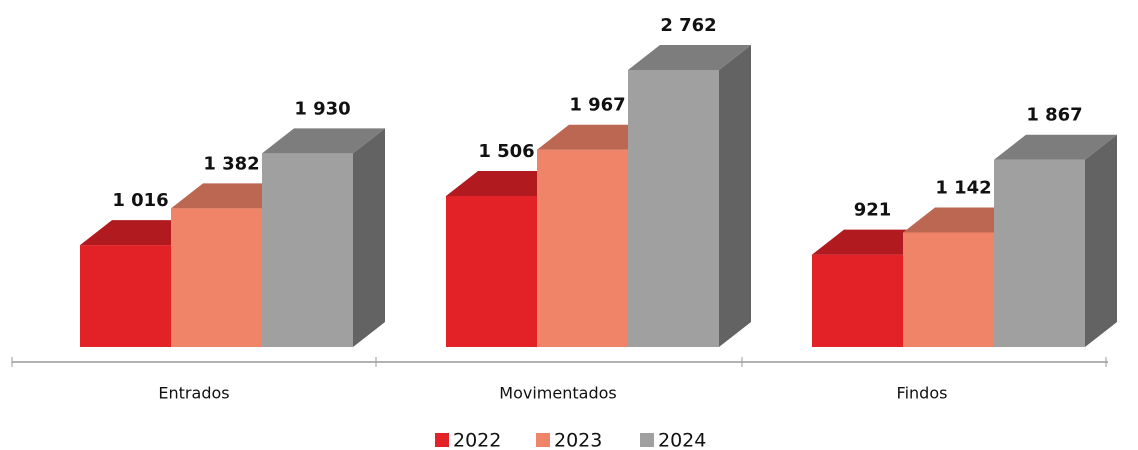 This screenshot has width=1138, height=450. What do you see at coordinates (322, 108) in the screenshot?
I see `value-label: 1 930` at bounding box center [322, 108].